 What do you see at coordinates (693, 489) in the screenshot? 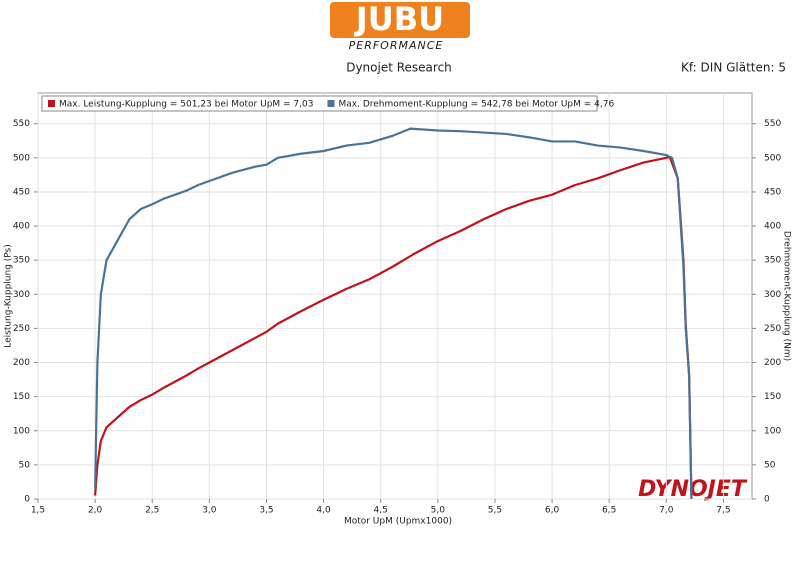
I see `watermark: DYNOJET` at bounding box center [693, 489].